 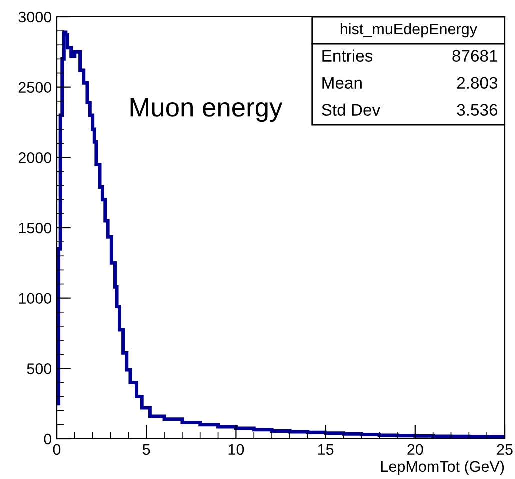 What do you see at coordinates (35, 298) in the screenshot?
I see `y-tick-label: 1000` at bounding box center [35, 298].